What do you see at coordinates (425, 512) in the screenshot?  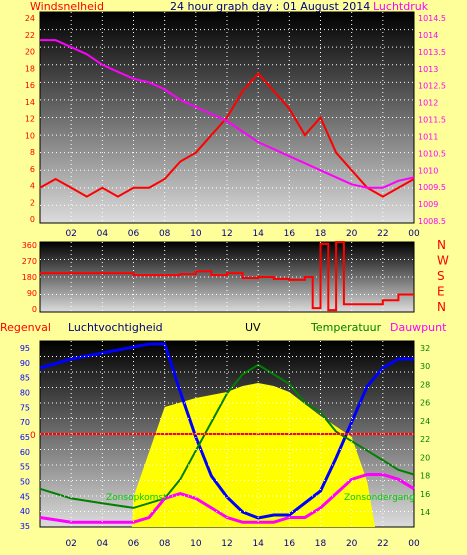 I see `temperature-tick-label: 14` at bounding box center [425, 512].